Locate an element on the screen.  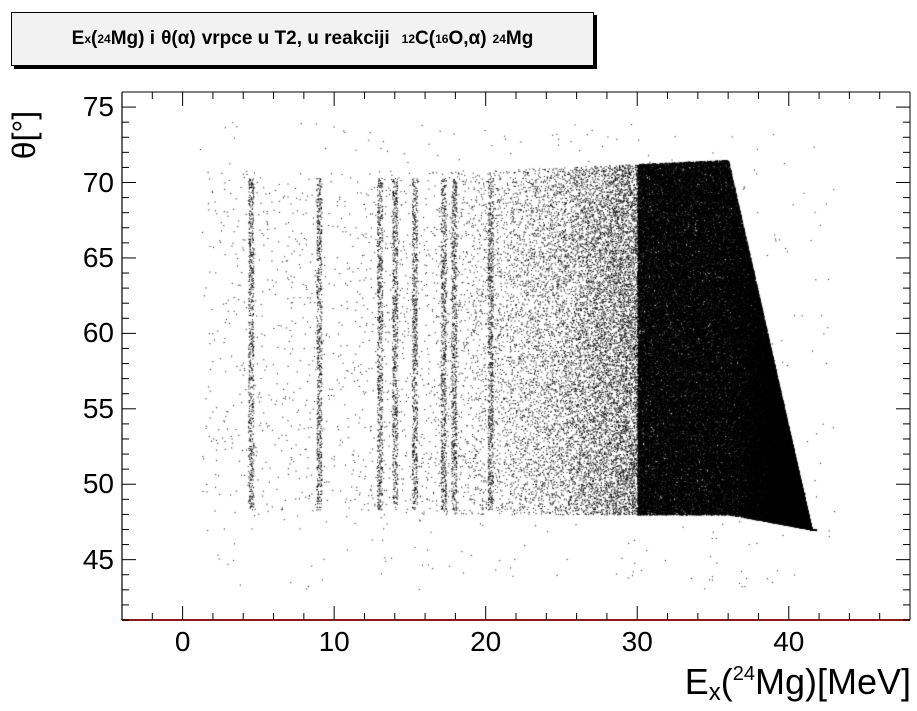
x-axis-title: Ex(24Mg)[MeV] is located at coordinates (797, 683).